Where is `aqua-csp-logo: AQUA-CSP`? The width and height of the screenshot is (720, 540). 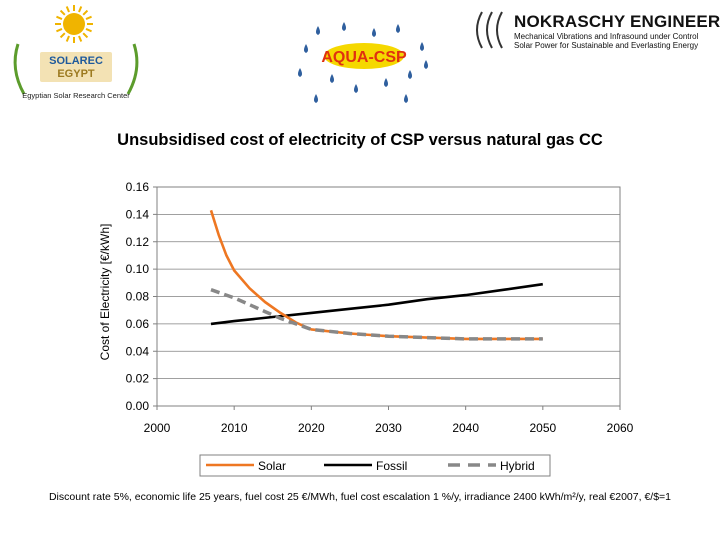
aqua-csp-logo: AQUA-CSP is located at coordinates (361, 64).